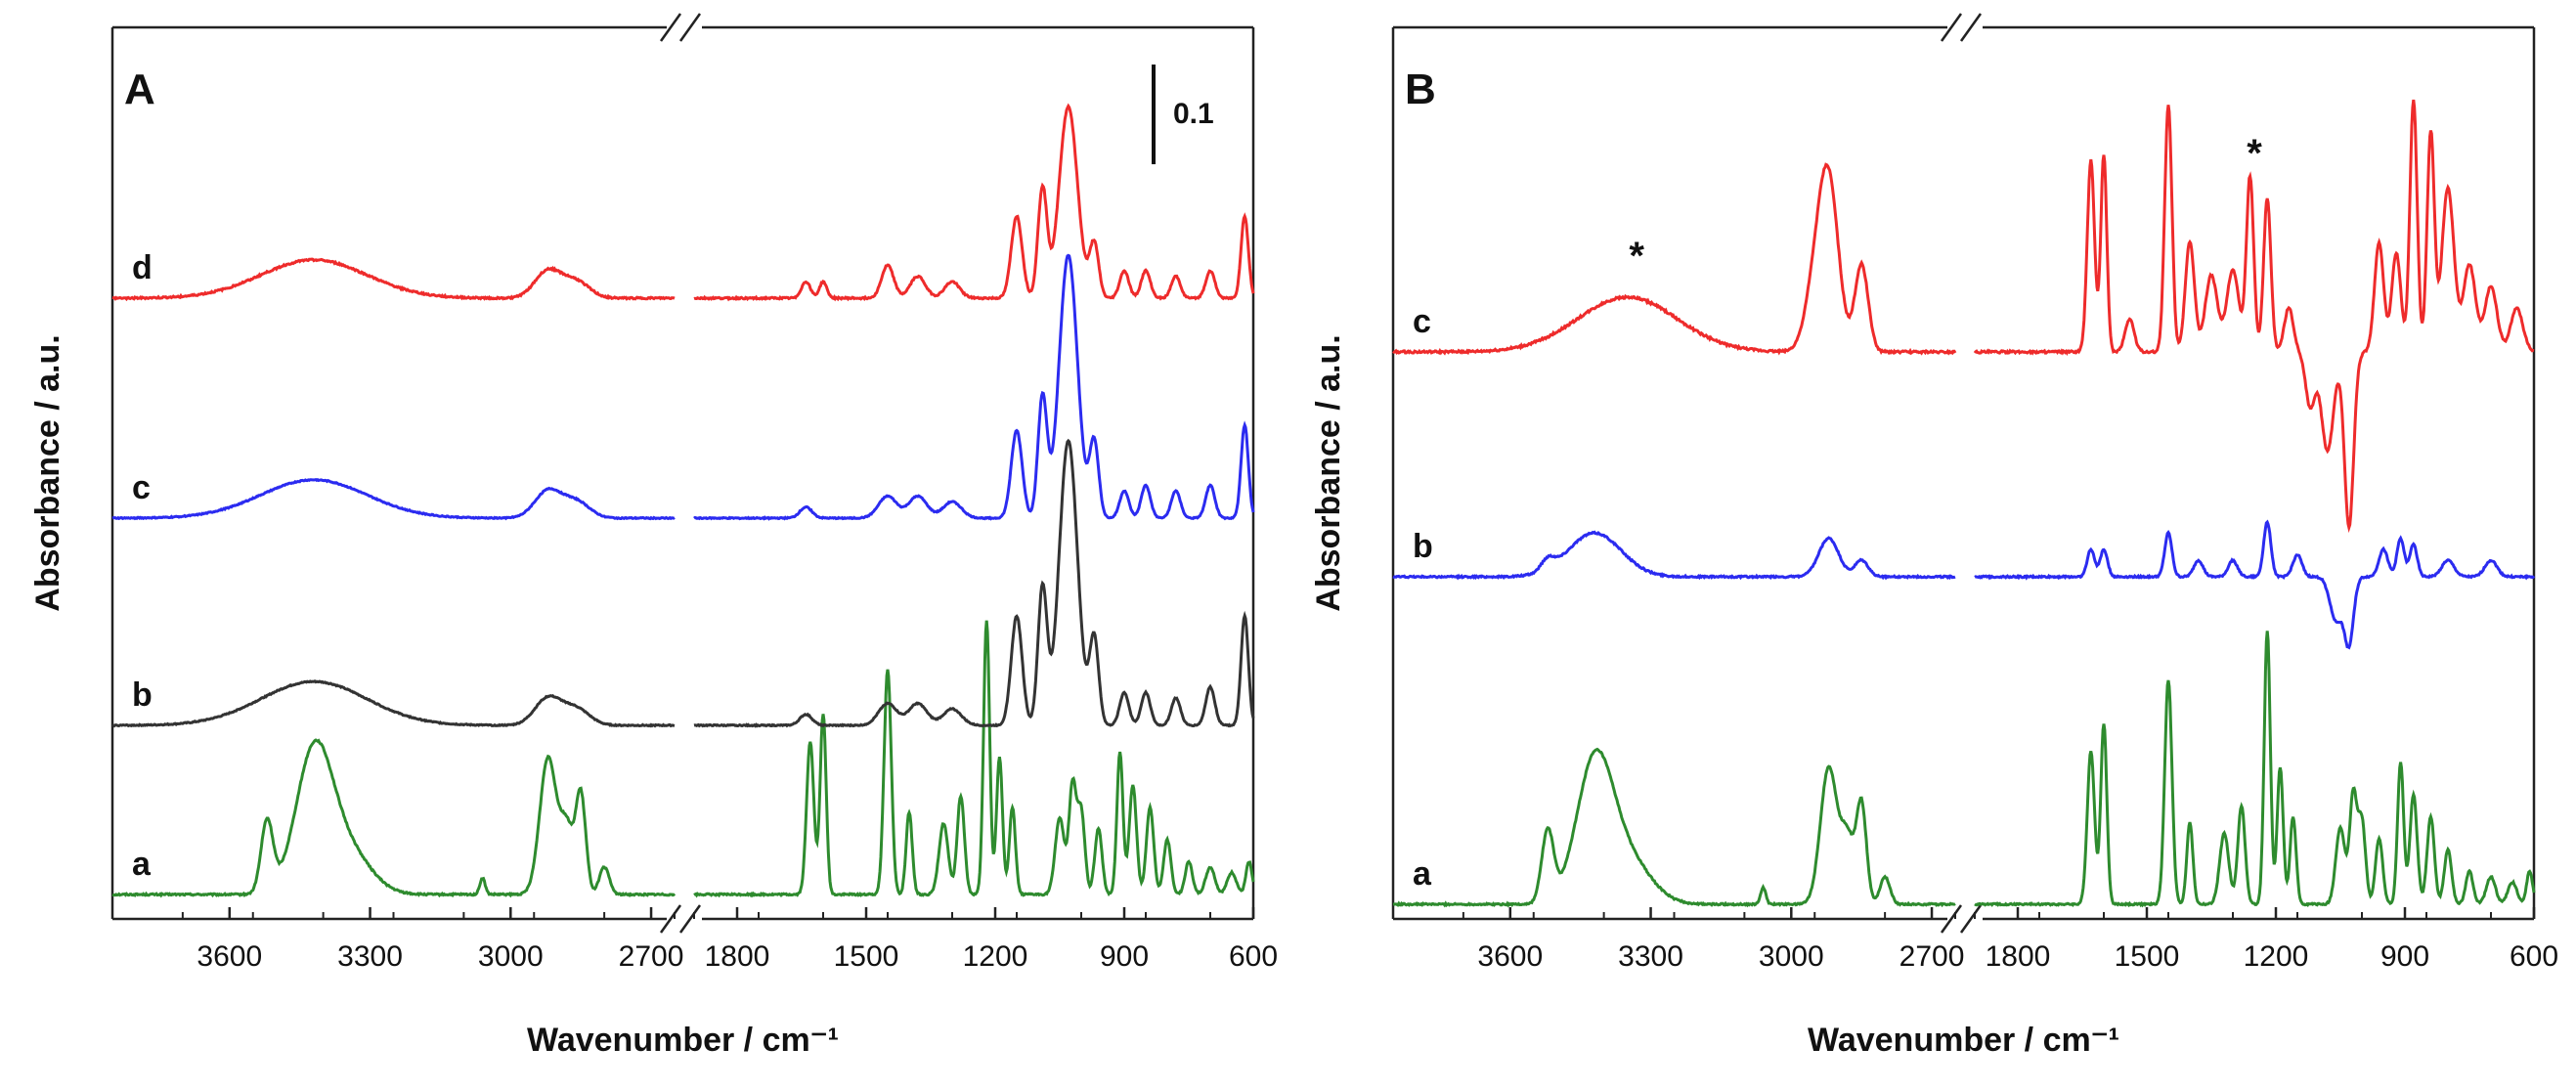  Describe the element at coordinates (142, 268) in the screenshot. I see `trace-label-d: d` at that location.